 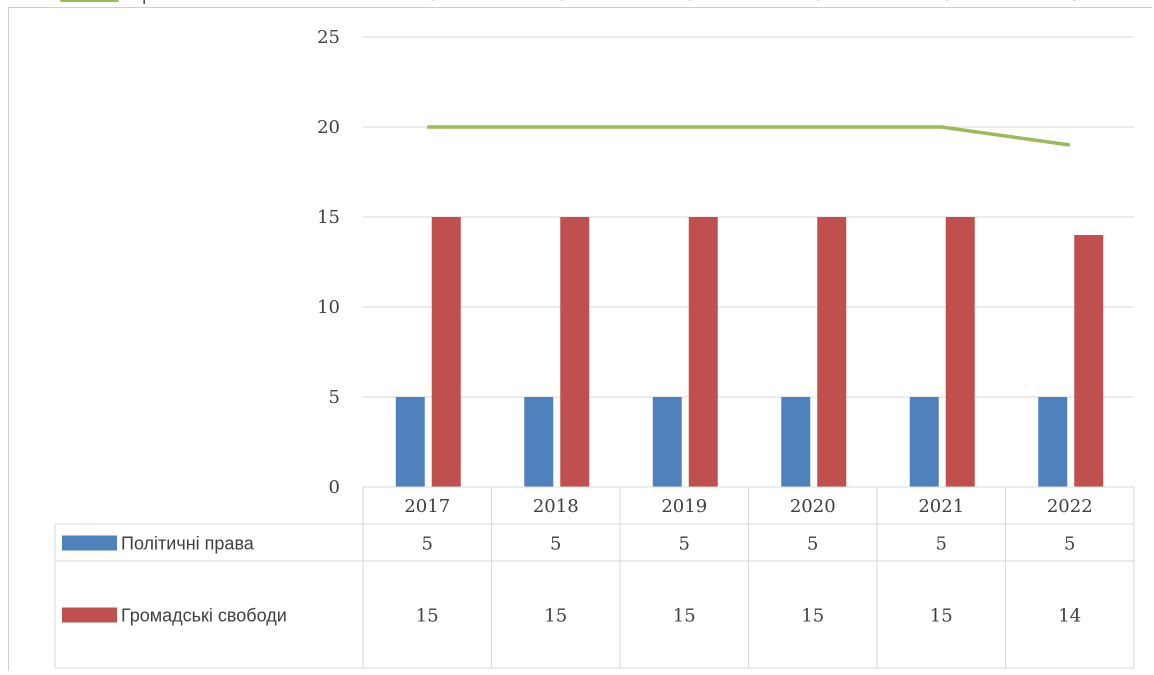 I want to click on y-tick-label: 0, so click(x=334, y=487).